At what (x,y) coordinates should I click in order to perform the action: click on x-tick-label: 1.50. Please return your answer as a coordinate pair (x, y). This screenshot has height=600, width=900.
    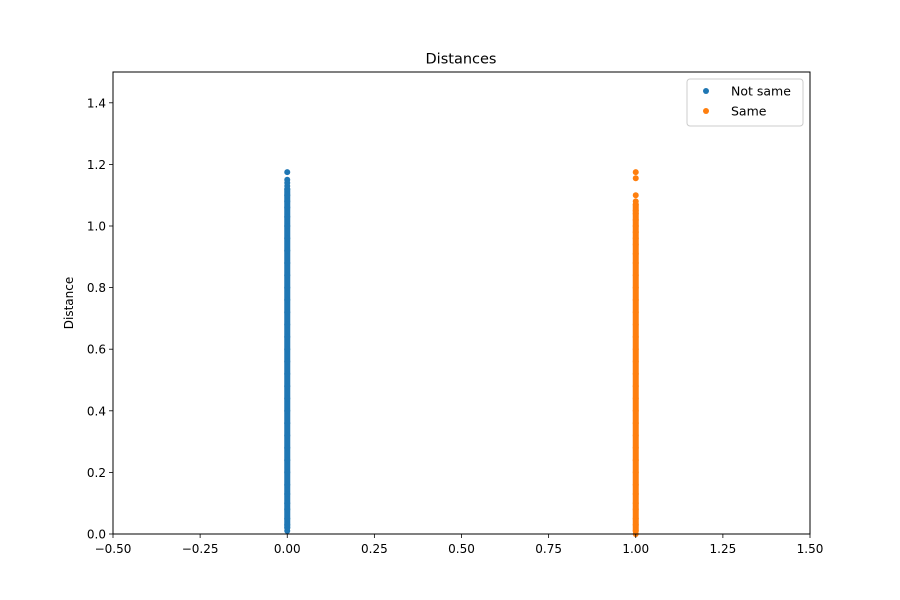
    Looking at the image, I should click on (810, 549).